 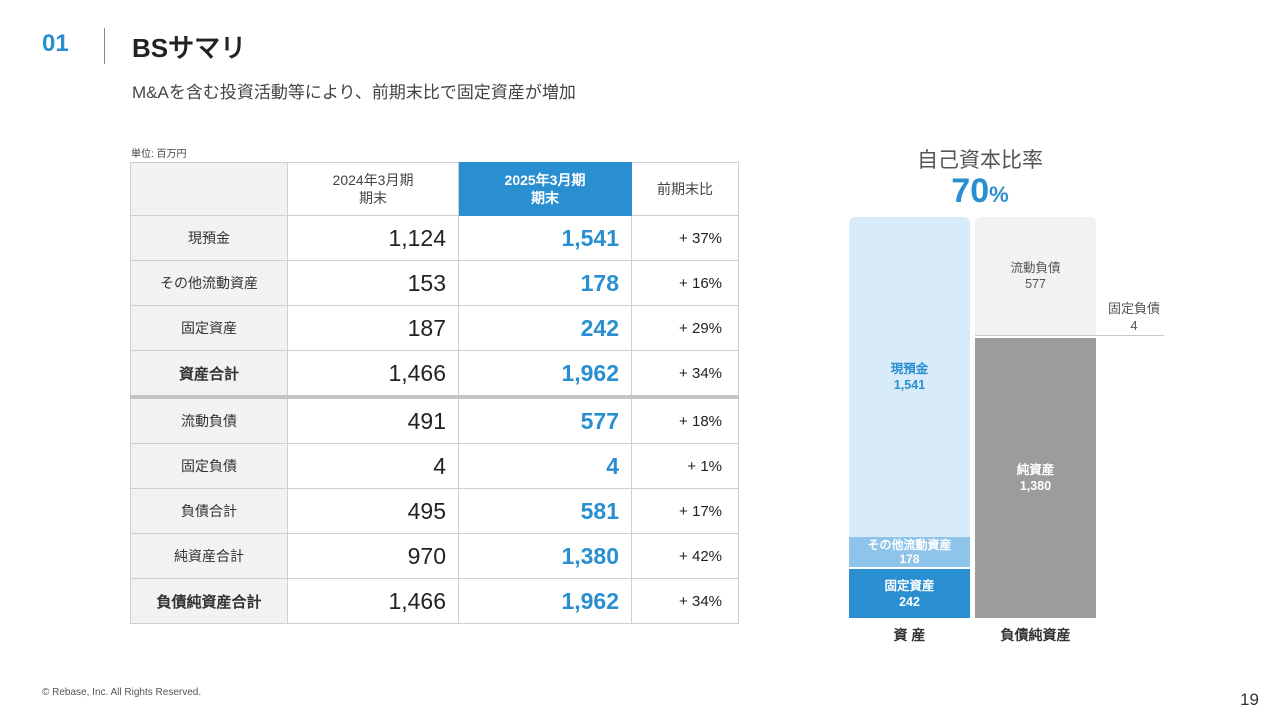 I want to click on curr-value: 178, so click(x=545, y=283).